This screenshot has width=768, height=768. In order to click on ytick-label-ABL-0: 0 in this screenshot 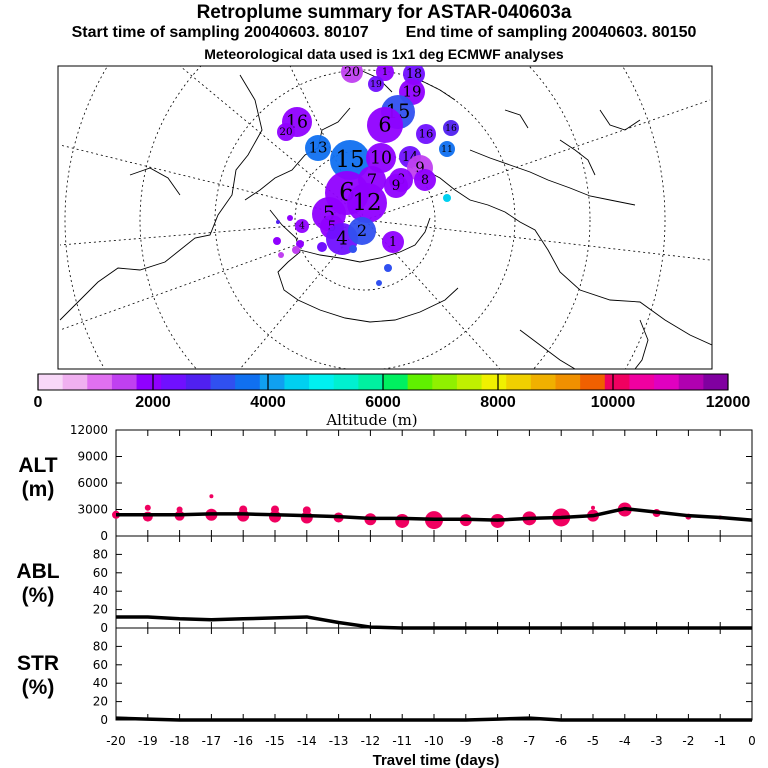, I will do `click(104, 628)`.